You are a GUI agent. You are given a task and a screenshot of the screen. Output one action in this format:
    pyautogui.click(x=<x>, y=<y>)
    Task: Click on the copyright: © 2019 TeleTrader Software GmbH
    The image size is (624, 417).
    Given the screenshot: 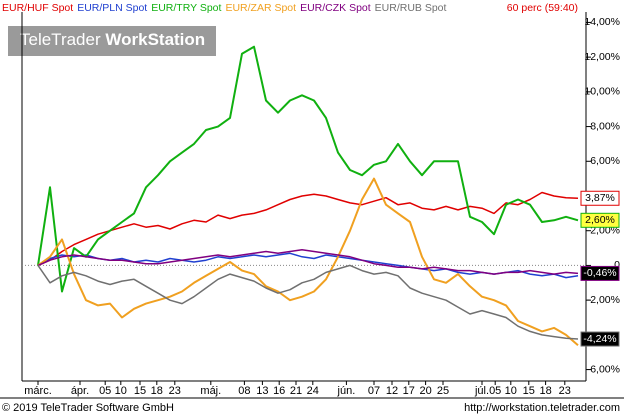 What is the action you would take?
    pyautogui.click(x=88, y=408)
    